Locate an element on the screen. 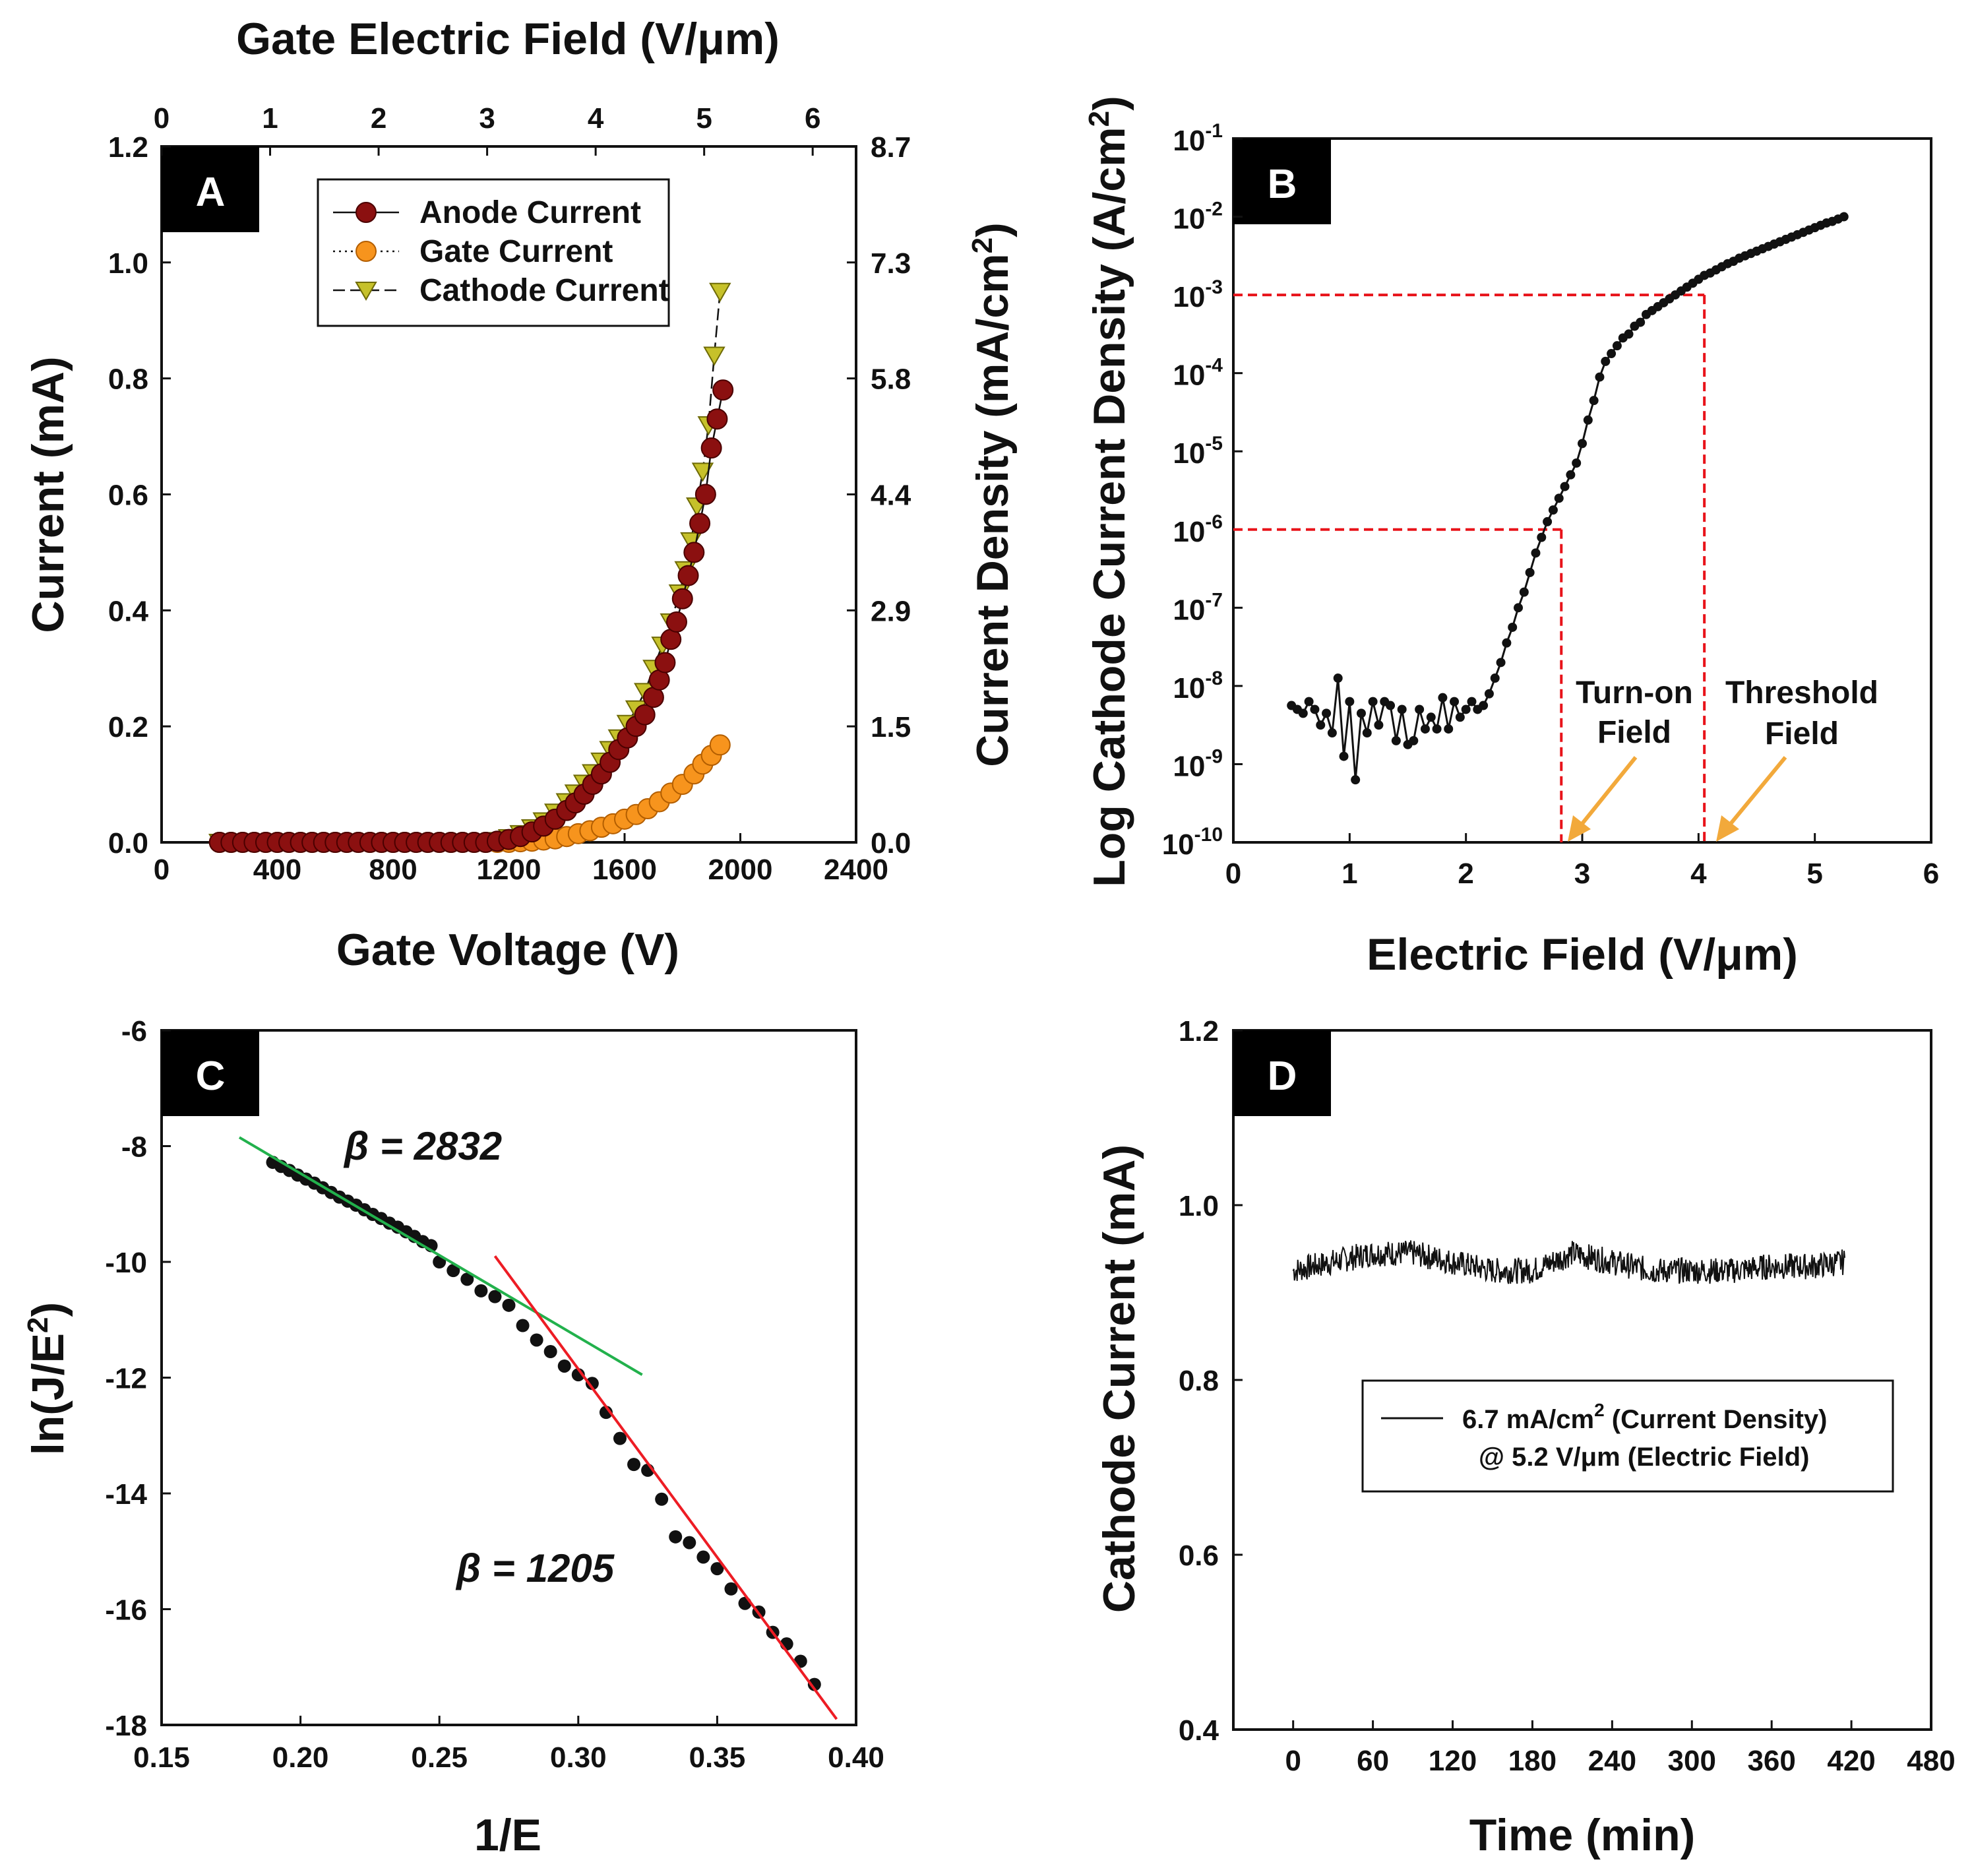 Image resolution: width=1974 pixels, height=1876 pixels. a-top-tick-label: 3 is located at coordinates (487, 118).